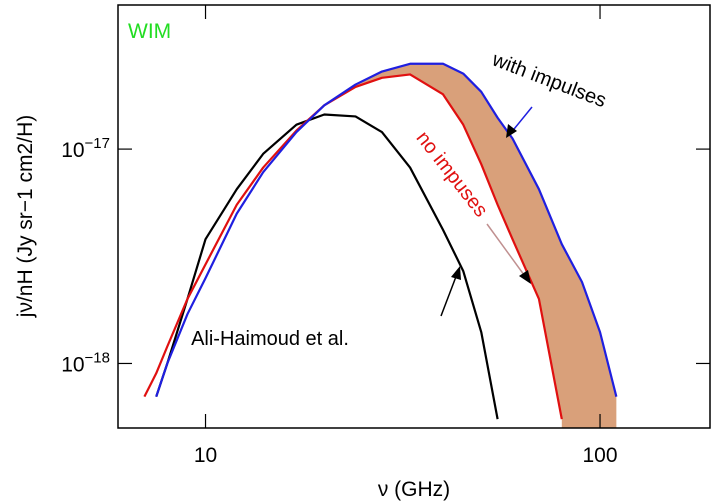 This screenshot has width=720, height=503. Describe the element at coordinates (270, 339) in the screenshot. I see `series-label: Ali-Haimoud et al.` at that location.